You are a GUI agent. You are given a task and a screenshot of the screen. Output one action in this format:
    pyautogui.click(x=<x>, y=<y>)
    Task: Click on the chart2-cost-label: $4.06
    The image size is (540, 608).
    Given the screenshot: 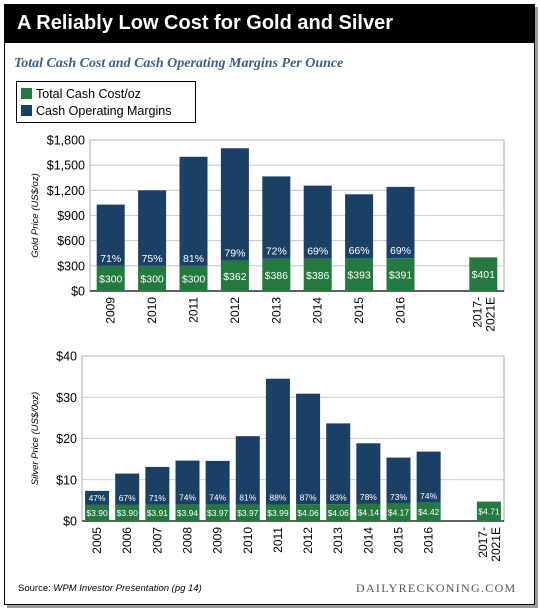 What is the action you would take?
    pyautogui.click(x=339, y=513)
    